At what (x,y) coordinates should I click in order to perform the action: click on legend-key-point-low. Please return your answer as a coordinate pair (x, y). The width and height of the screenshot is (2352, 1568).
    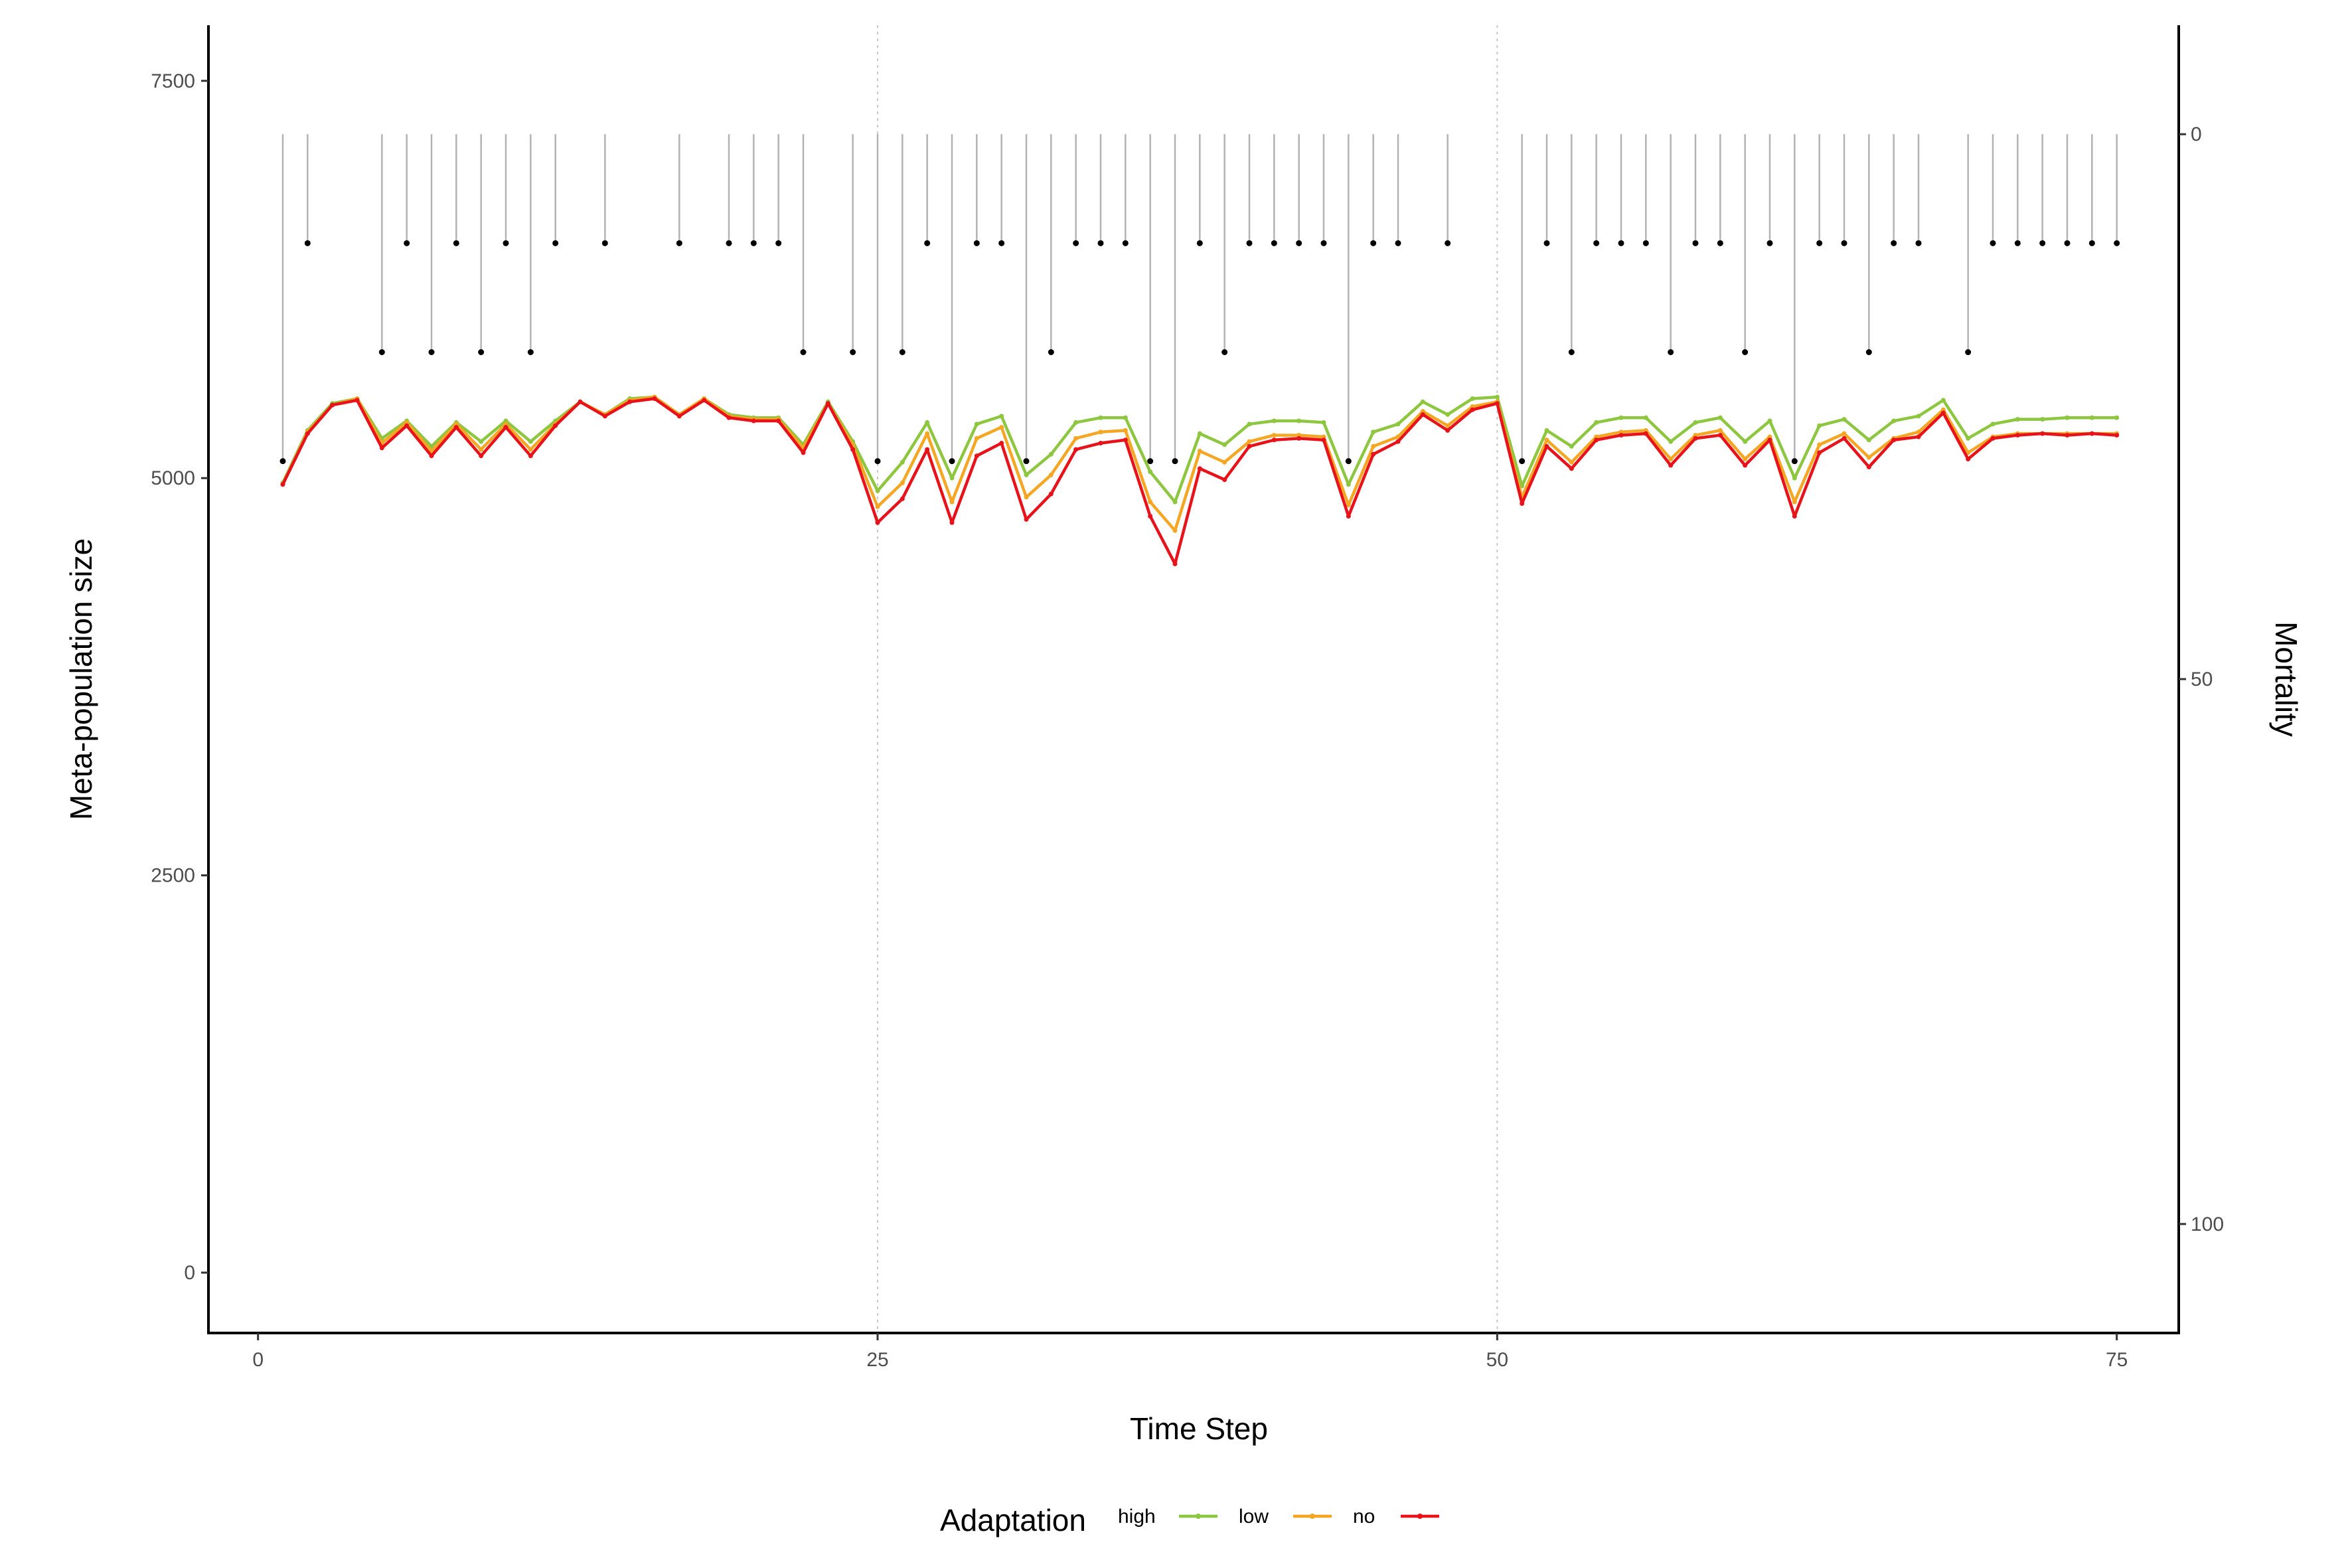
    Looking at the image, I should click on (1312, 1517).